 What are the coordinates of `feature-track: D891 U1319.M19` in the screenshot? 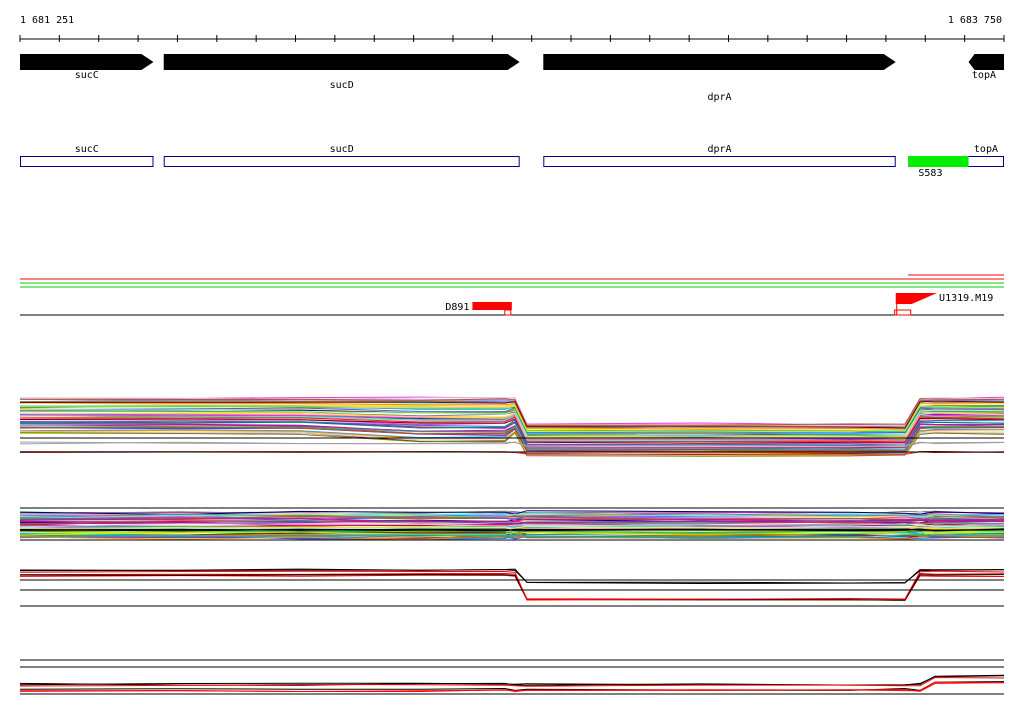 It's located at (512, 295).